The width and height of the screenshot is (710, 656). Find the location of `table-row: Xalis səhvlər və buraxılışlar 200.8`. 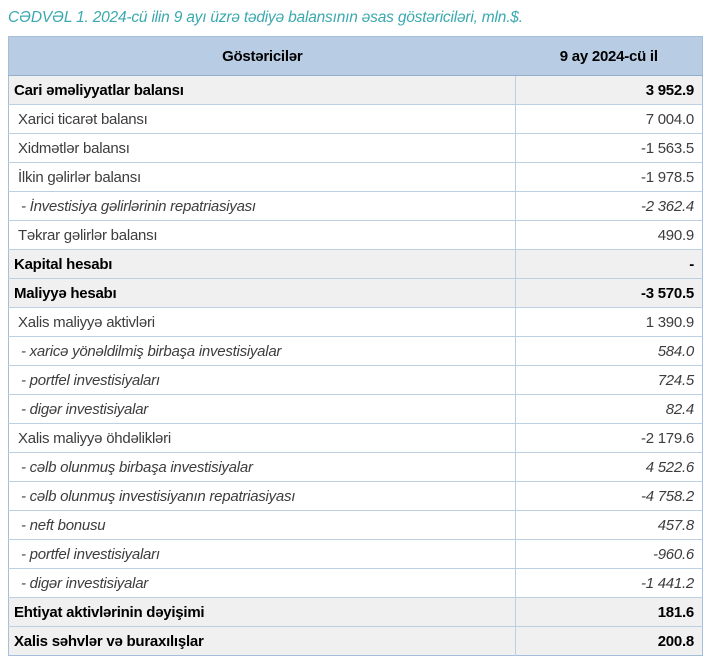

table-row: Xalis səhvlər və buraxılışlar 200.8 is located at coordinates (355, 641).